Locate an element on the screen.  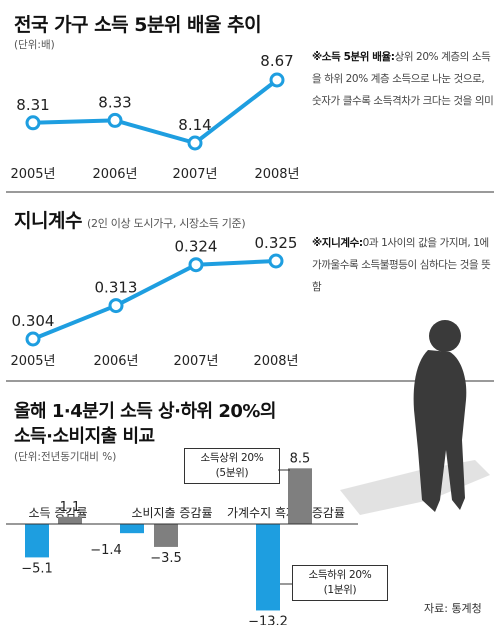
man-silhouette-icon is located at coordinates (415, 417).